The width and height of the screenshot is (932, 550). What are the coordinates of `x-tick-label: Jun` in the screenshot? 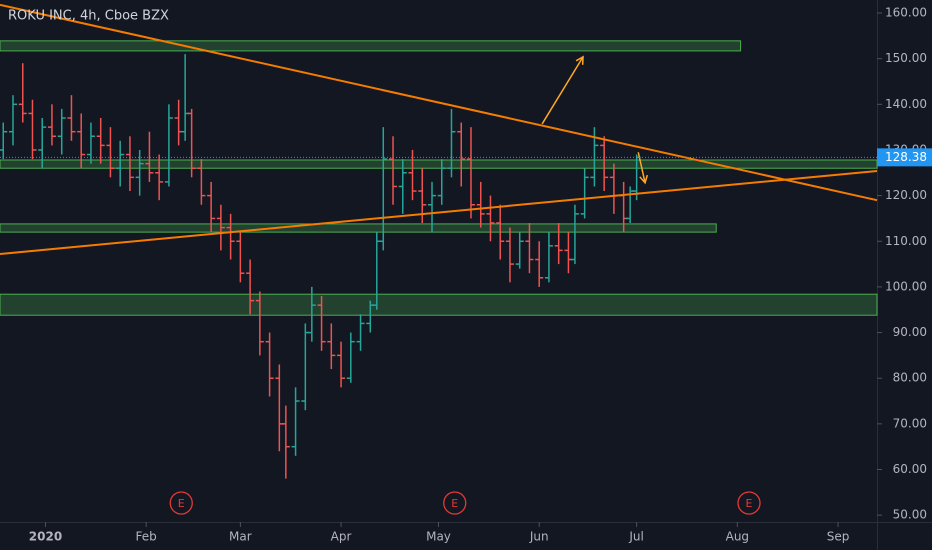 It's located at (539, 537).